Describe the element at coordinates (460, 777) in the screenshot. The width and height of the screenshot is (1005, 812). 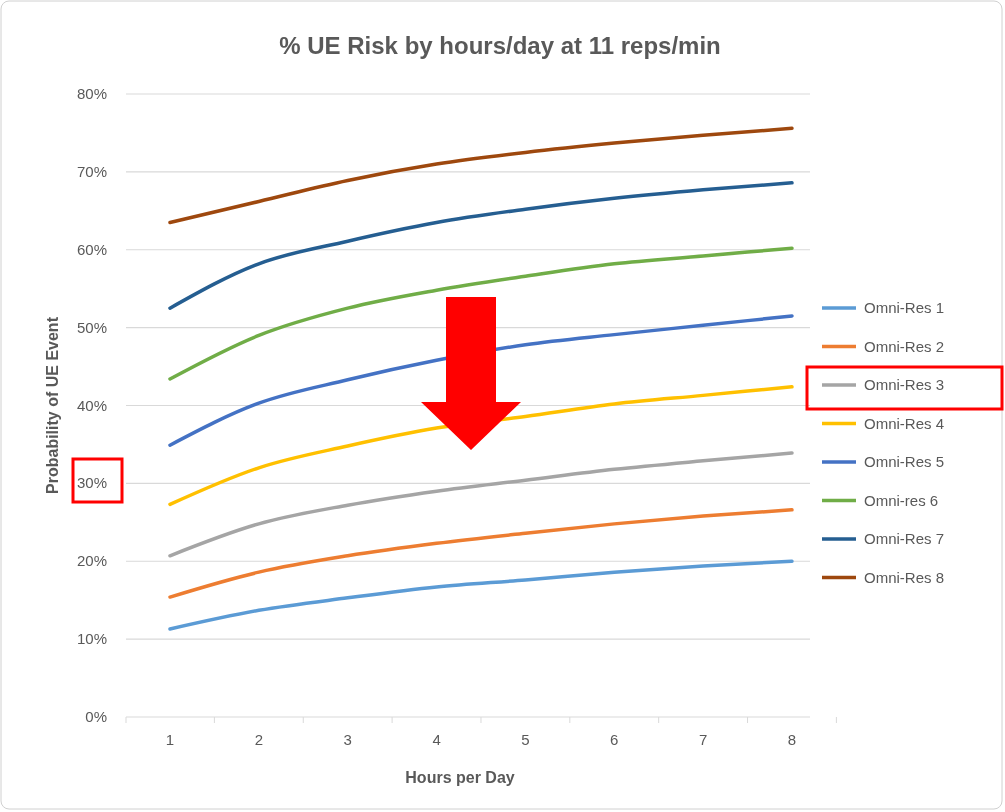
I see `x-axis-title: Hours per Day` at that location.